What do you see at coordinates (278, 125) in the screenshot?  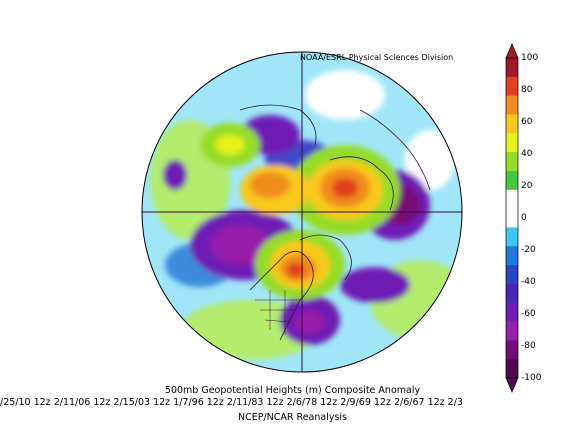 I see `asia-coast` at bounding box center [278, 125].